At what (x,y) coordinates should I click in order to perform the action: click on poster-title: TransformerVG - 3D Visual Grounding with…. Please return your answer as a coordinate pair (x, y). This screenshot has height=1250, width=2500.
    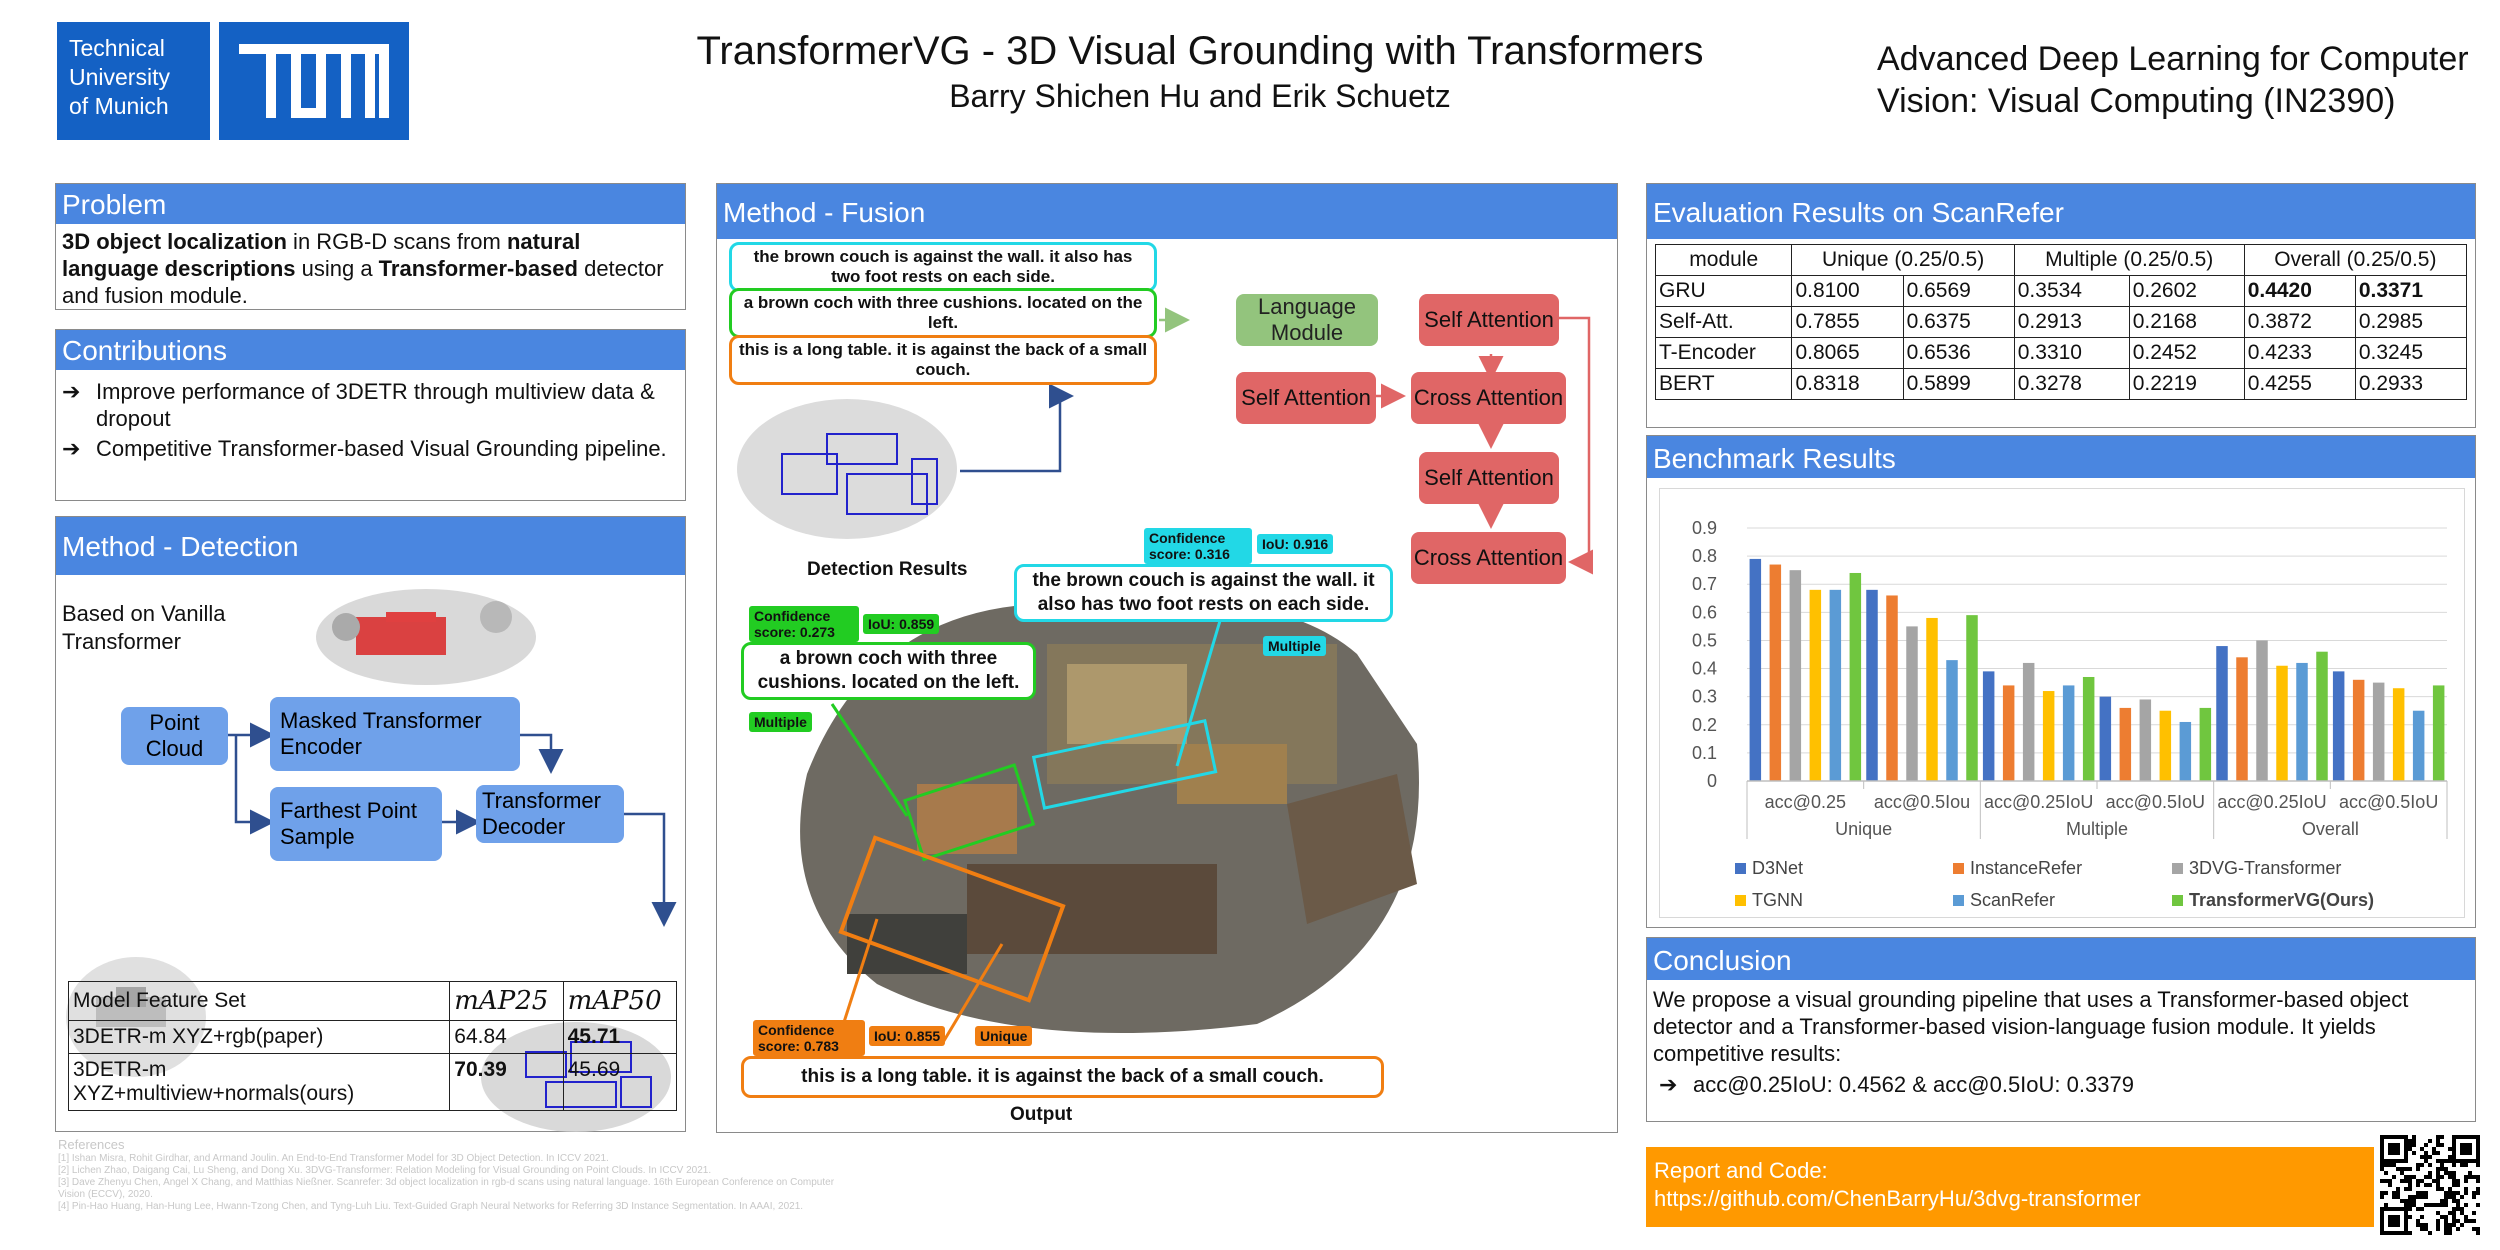
    Looking at the image, I should click on (1200, 51).